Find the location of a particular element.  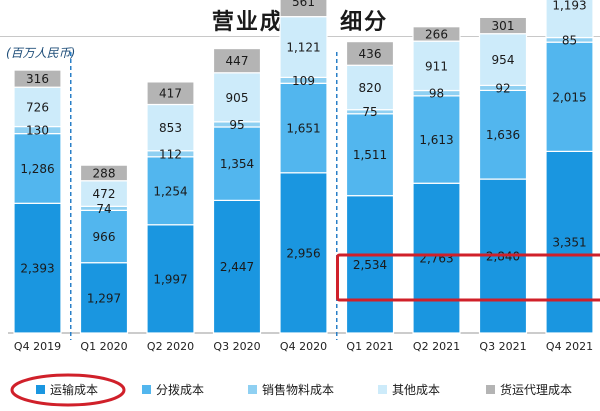

data-label: 1,297 is located at coordinates (104, 298).